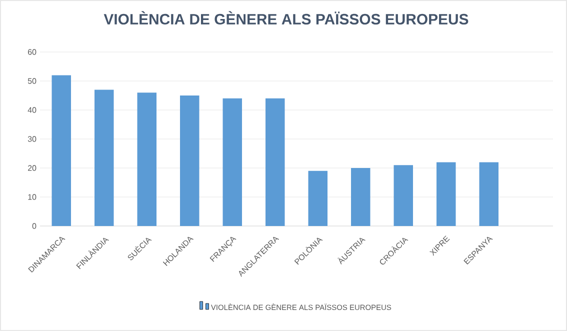  I want to click on chart-title: VIOLÈNCIA DE GÈNERE ALS PAÏSSOS EUROPEUS, so click(286, 17).